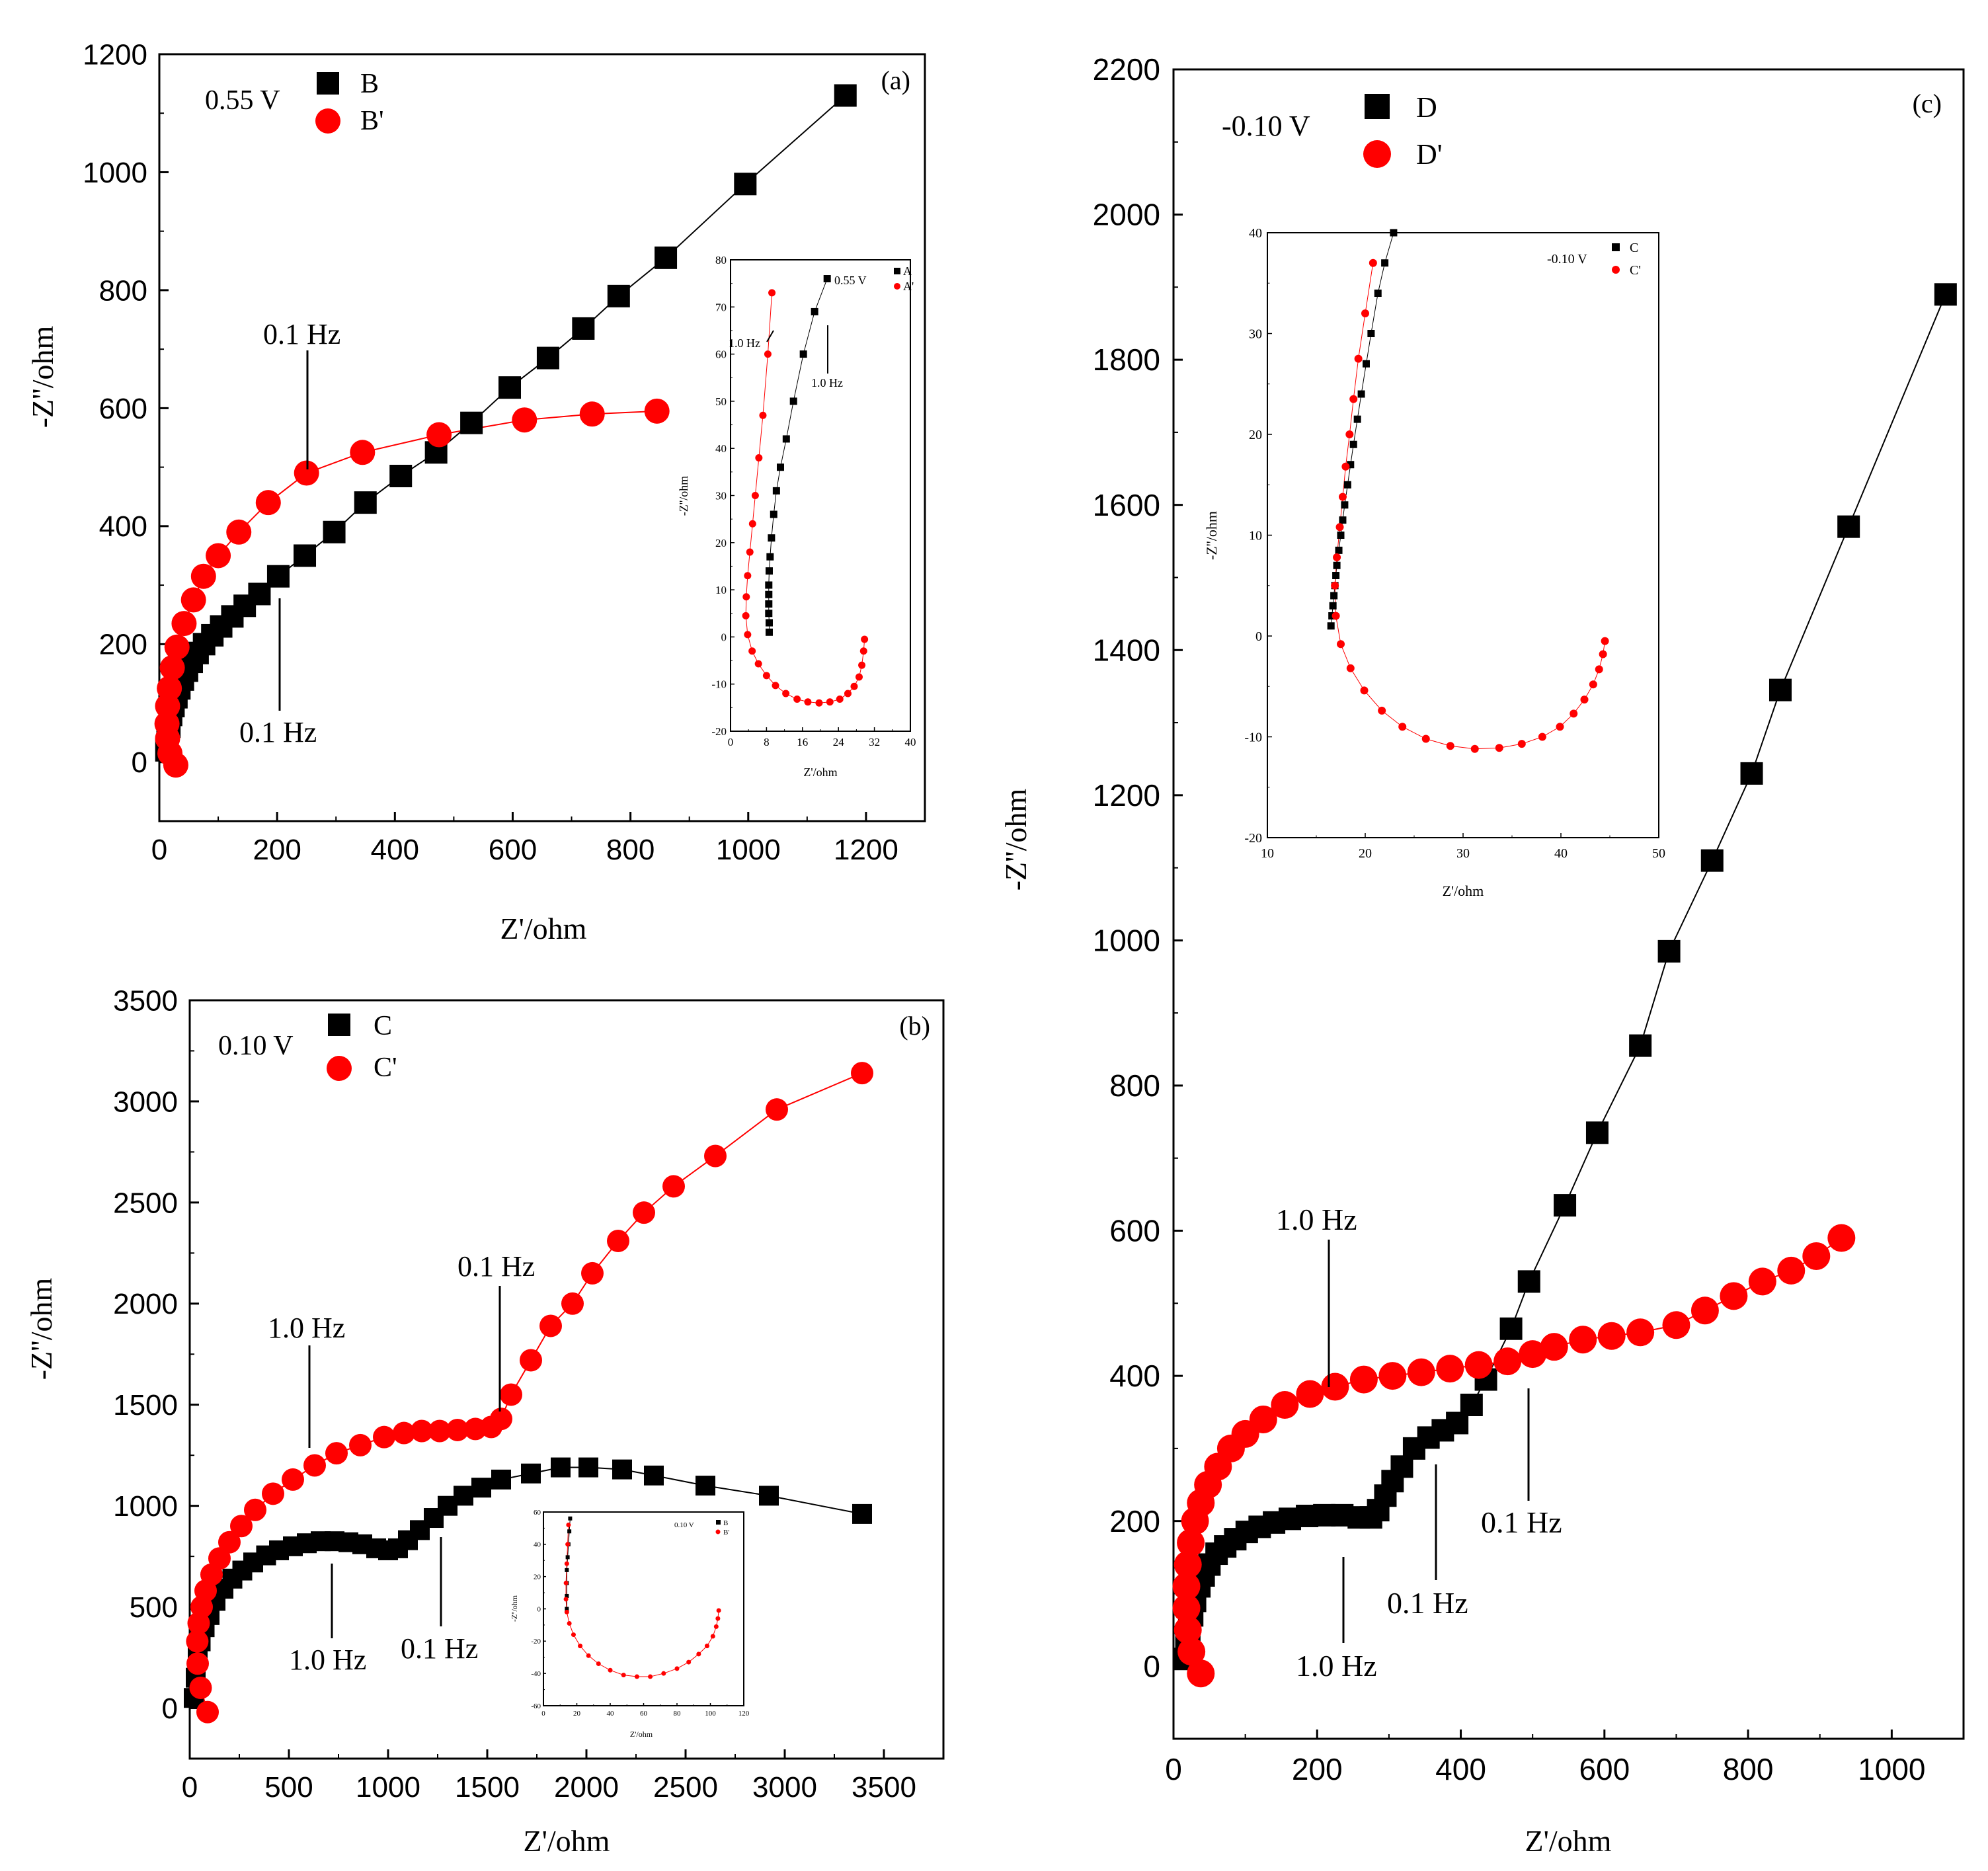  Describe the element at coordinates (884, 1788) in the screenshot. I see `b-xtick-label: 3500` at that location.